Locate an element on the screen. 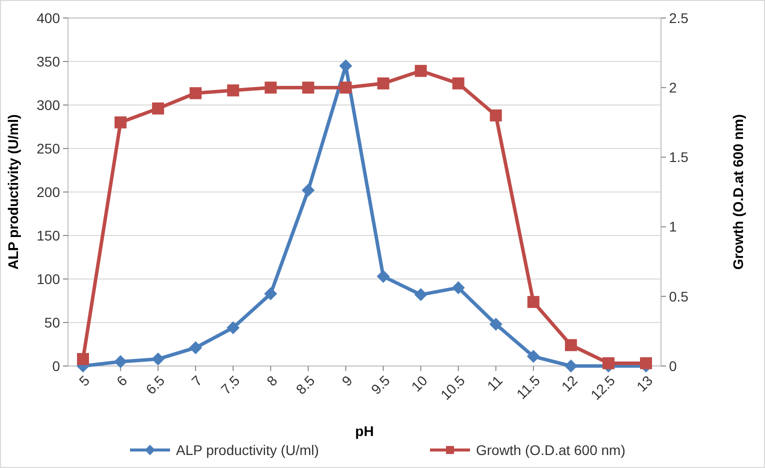 The width and height of the screenshot is (765, 468). y2-tick-label: 0 is located at coordinates (673, 366).